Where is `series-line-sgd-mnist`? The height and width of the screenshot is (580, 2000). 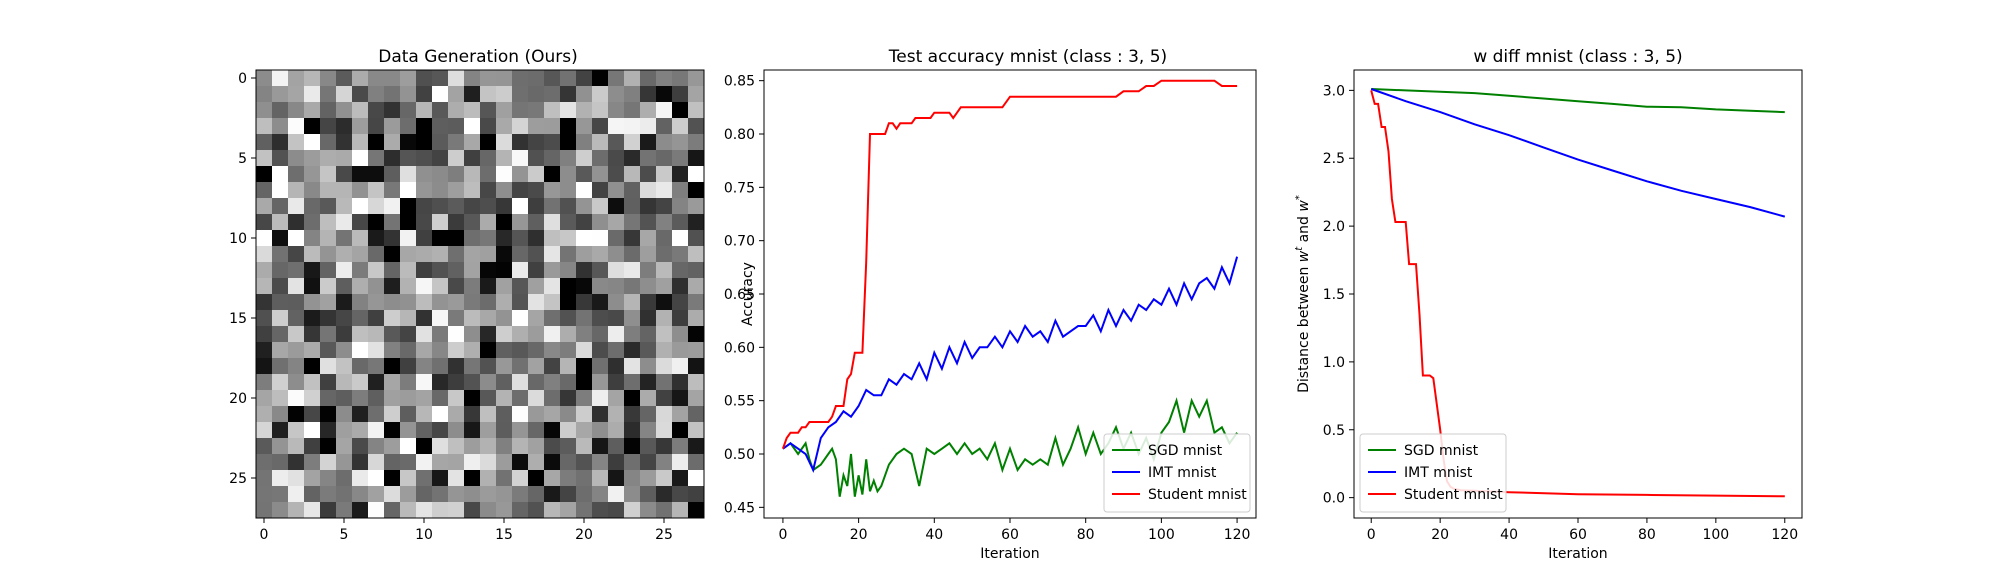 series-line-sgd-mnist is located at coordinates (1578, 101).